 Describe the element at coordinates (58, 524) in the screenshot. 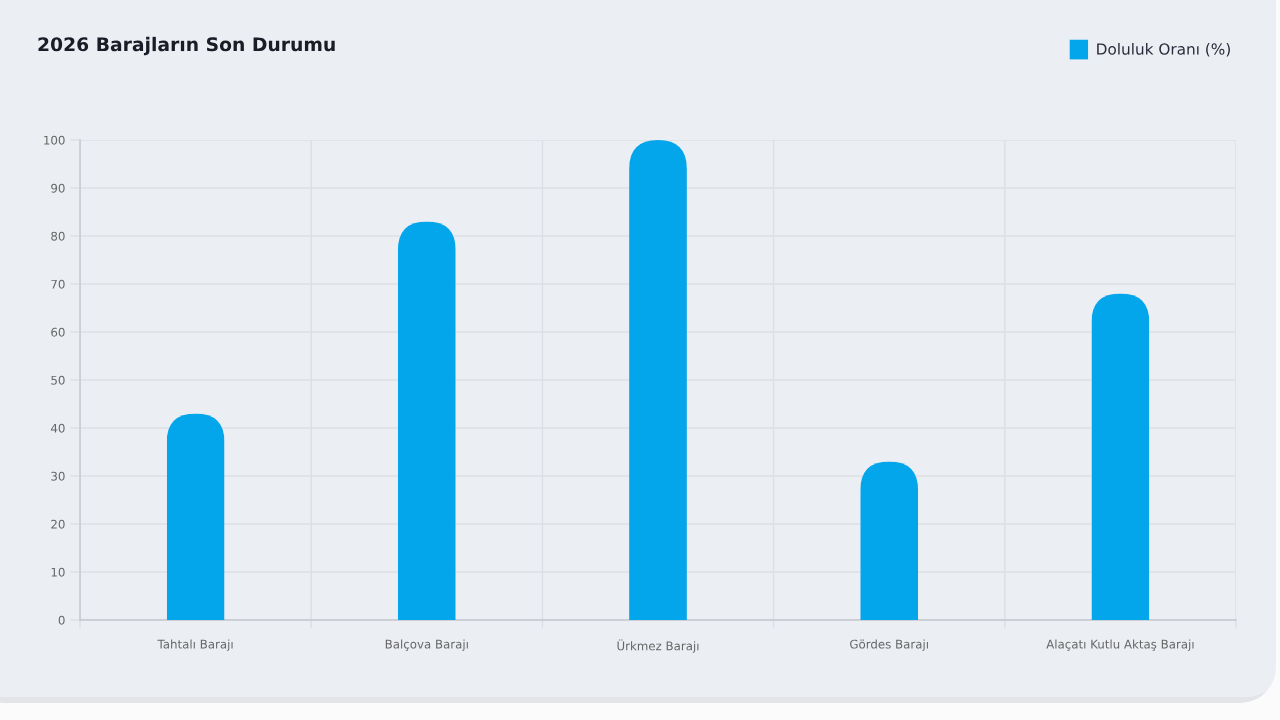

I see `y-tick-label: 20` at that location.